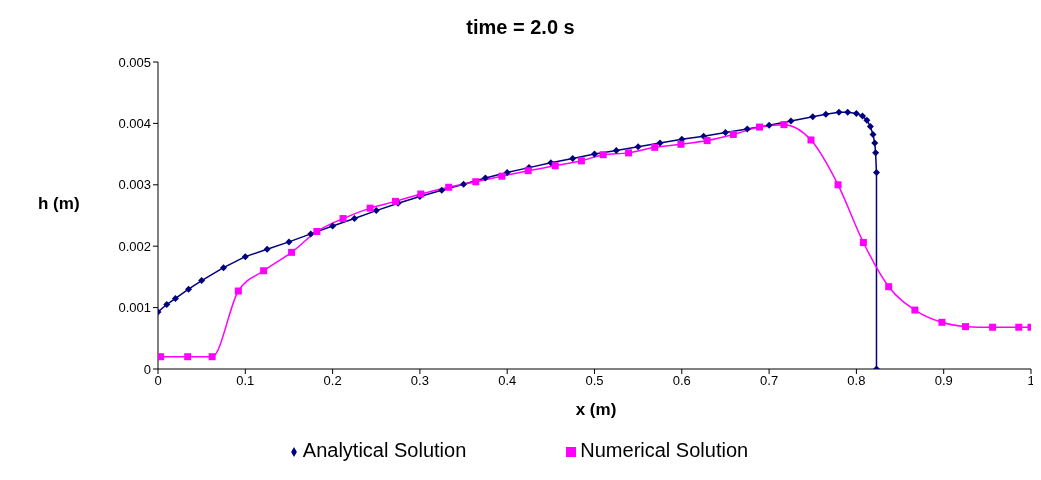 Image resolution: width=1041 pixels, height=480 pixels. Describe the element at coordinates (147, 369) in the screenshot. I see `y-tick-label: 0` at that location.